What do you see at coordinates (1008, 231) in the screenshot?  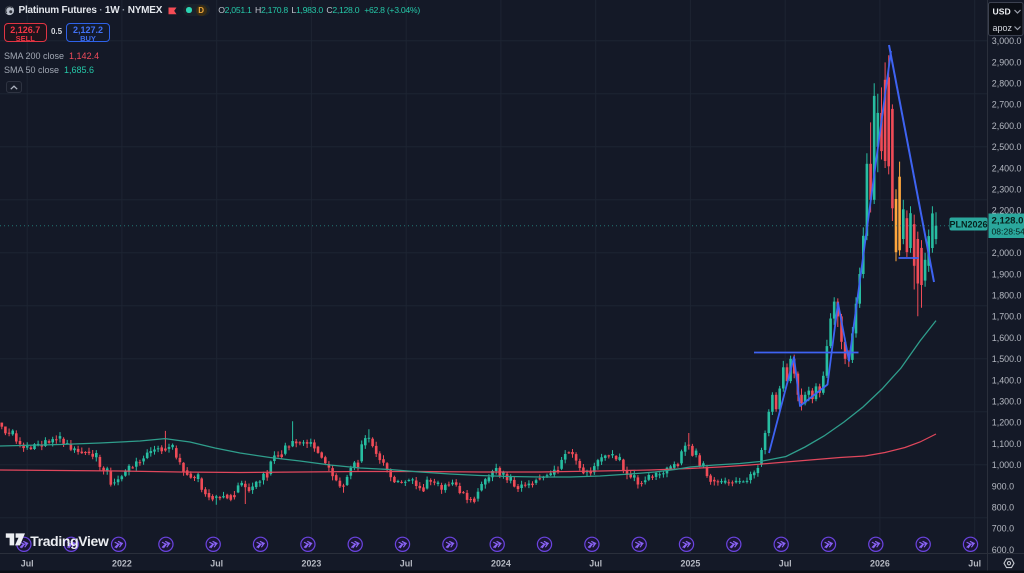 I see `svg-text: 08:28:54` at bounding box center [1008, 231].